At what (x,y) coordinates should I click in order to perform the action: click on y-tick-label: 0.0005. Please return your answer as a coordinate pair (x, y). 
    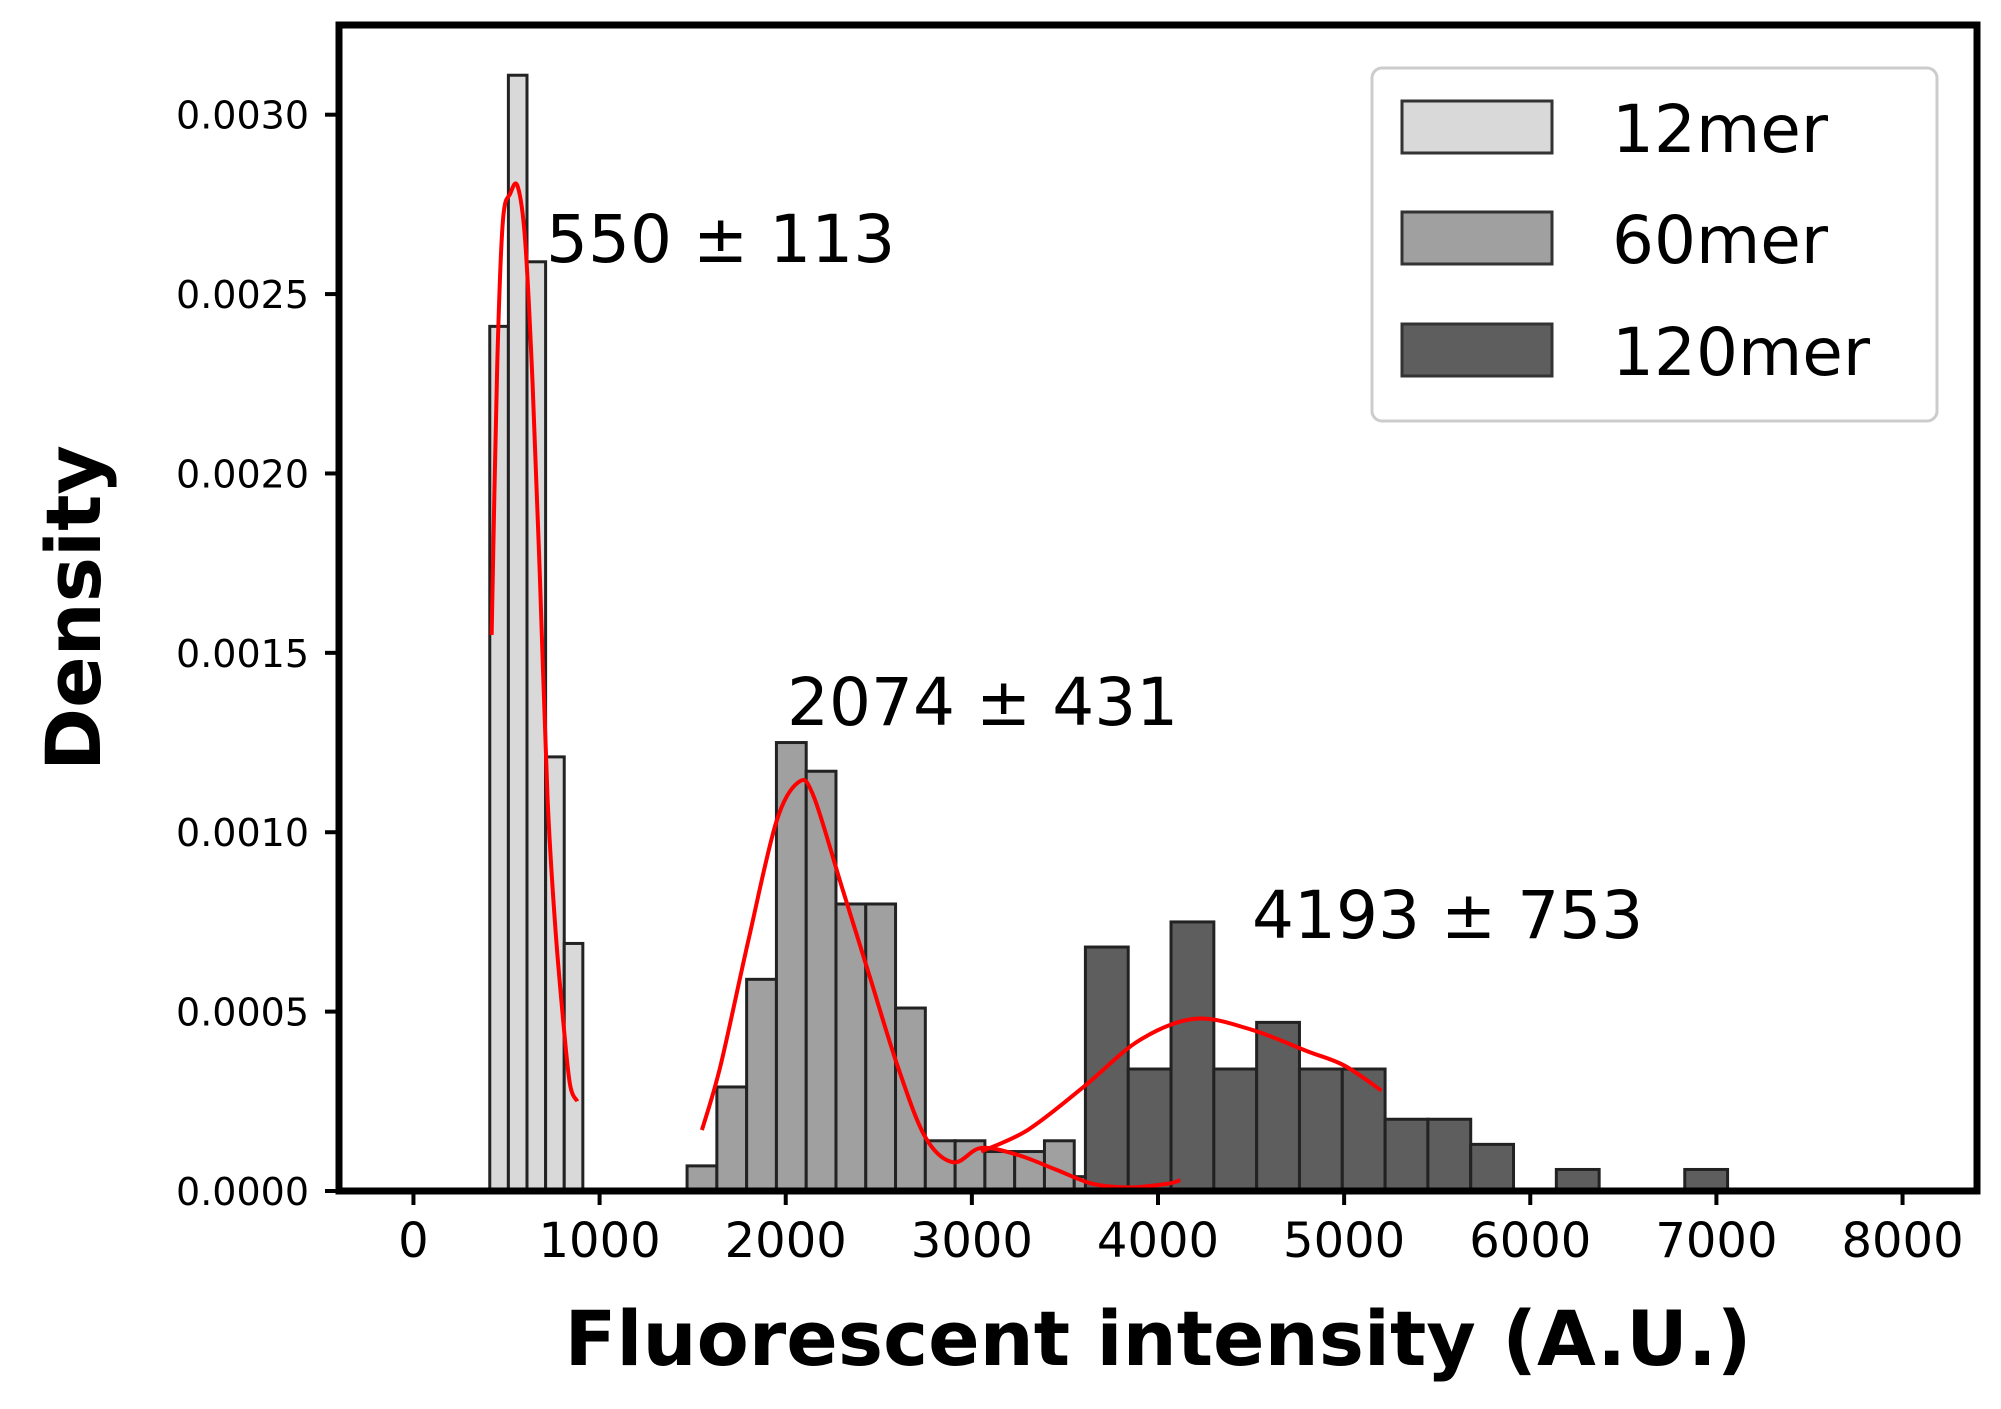
    Looking at the image, I should click on (242, 1013).